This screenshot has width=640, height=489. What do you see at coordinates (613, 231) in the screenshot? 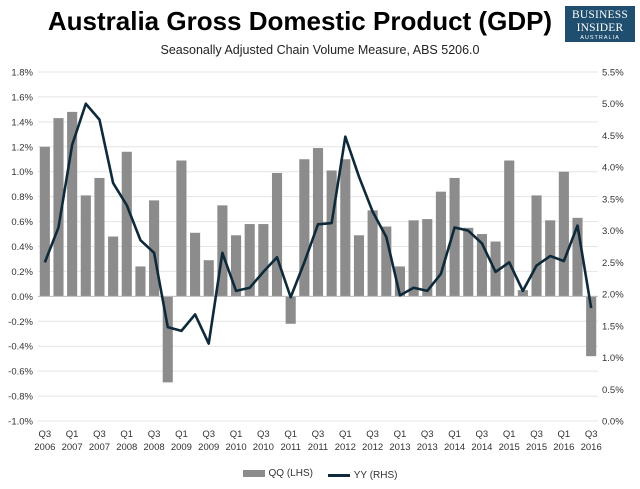
I see `right-tick-label: 3.0%` at bounding box center [613, 231].